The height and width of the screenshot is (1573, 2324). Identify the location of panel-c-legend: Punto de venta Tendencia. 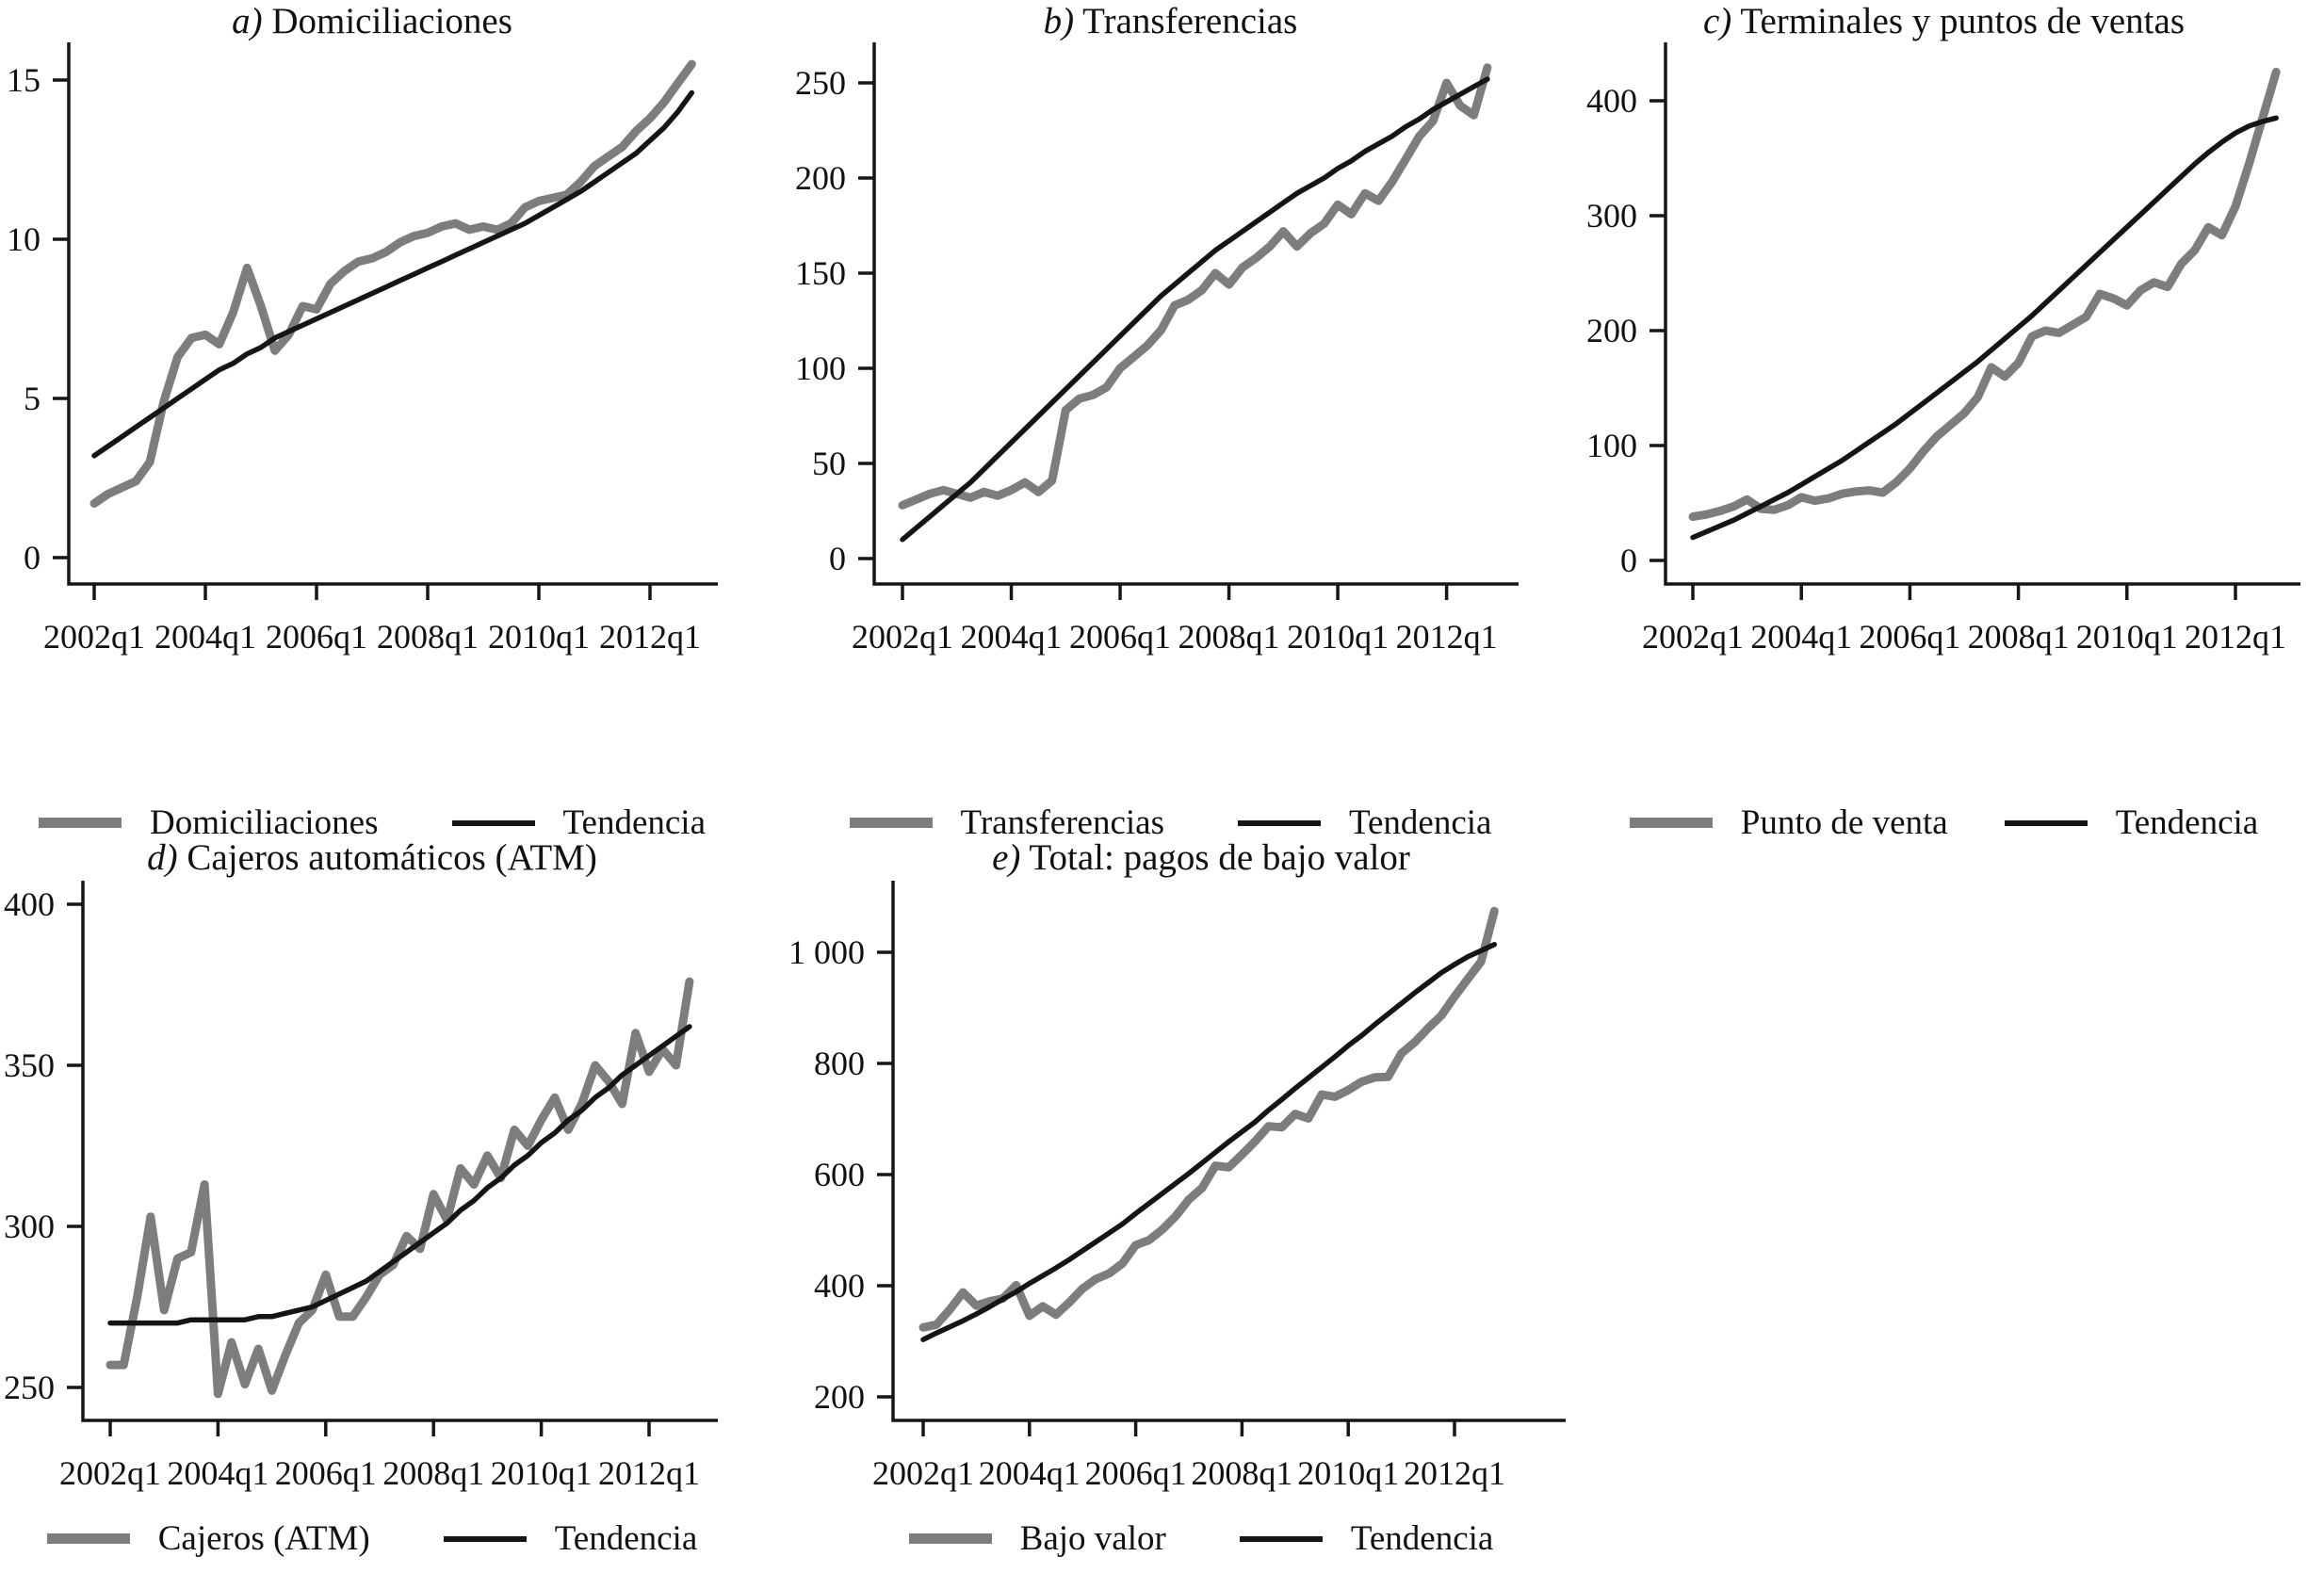
(1944, 823).